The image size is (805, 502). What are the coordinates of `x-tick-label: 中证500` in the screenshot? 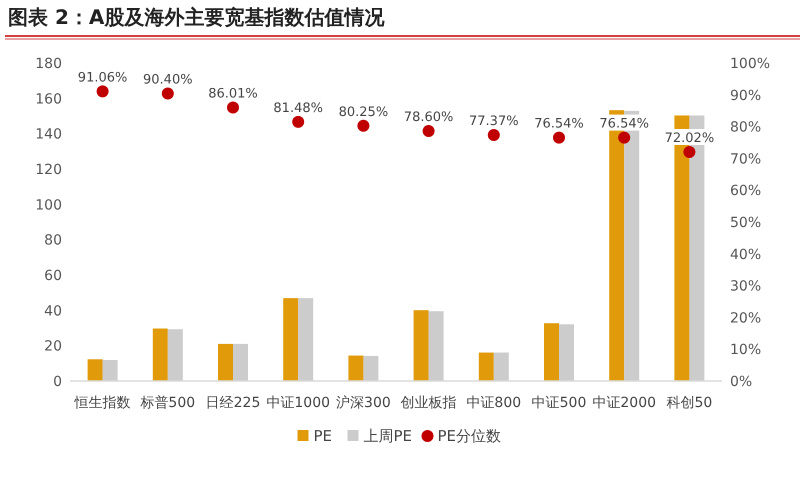 It's located at (559, 403).